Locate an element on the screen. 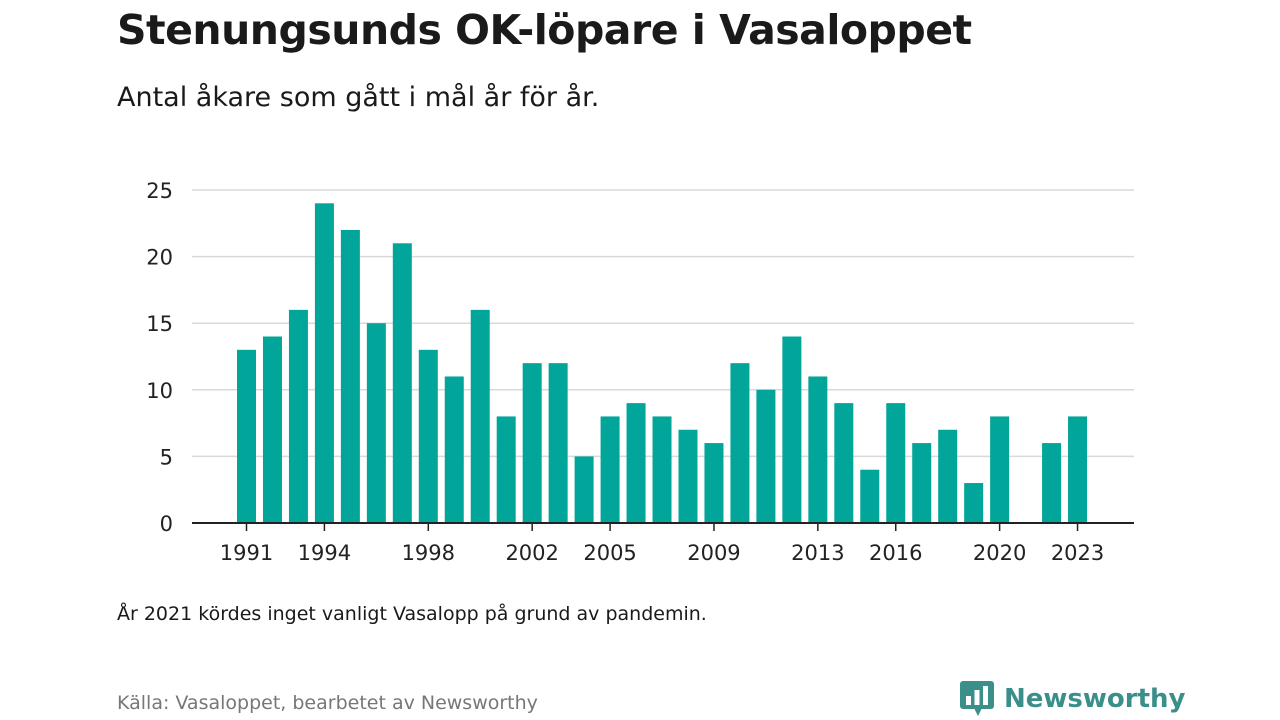  bar-2007 is located at coordinates (662, 469).